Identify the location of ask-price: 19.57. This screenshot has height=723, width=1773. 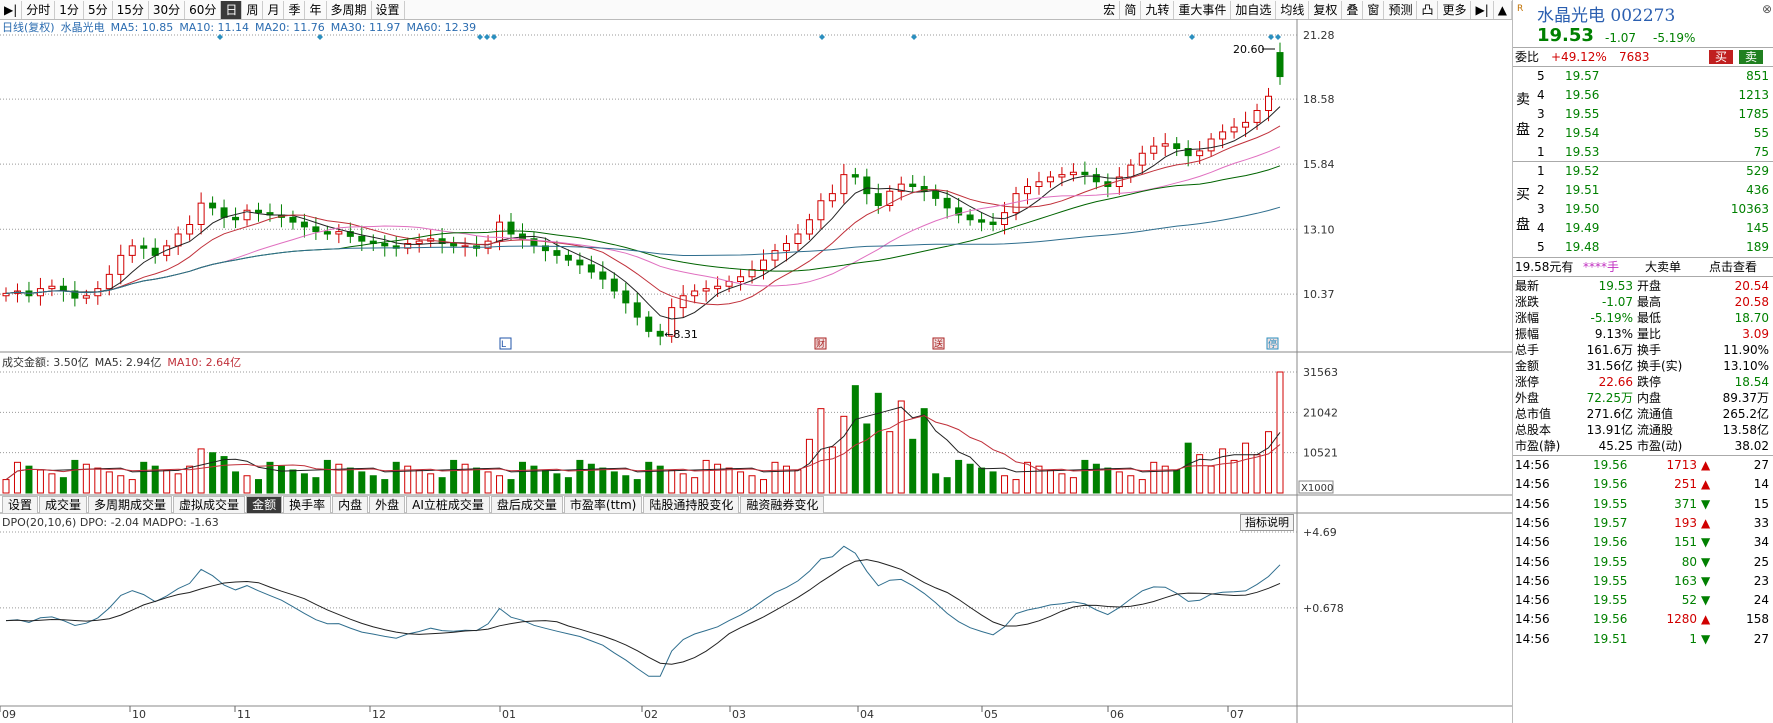
(1582, 76).